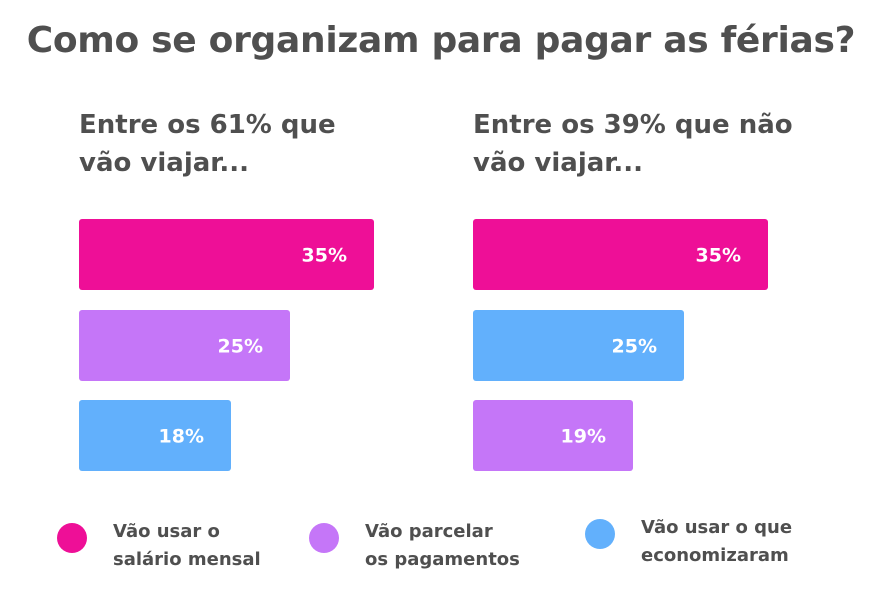  Describe the element at coordinates (155, 435) in the screenshot. I see `bar-travelers-vao-usar-o-que-economizaram` at that location.